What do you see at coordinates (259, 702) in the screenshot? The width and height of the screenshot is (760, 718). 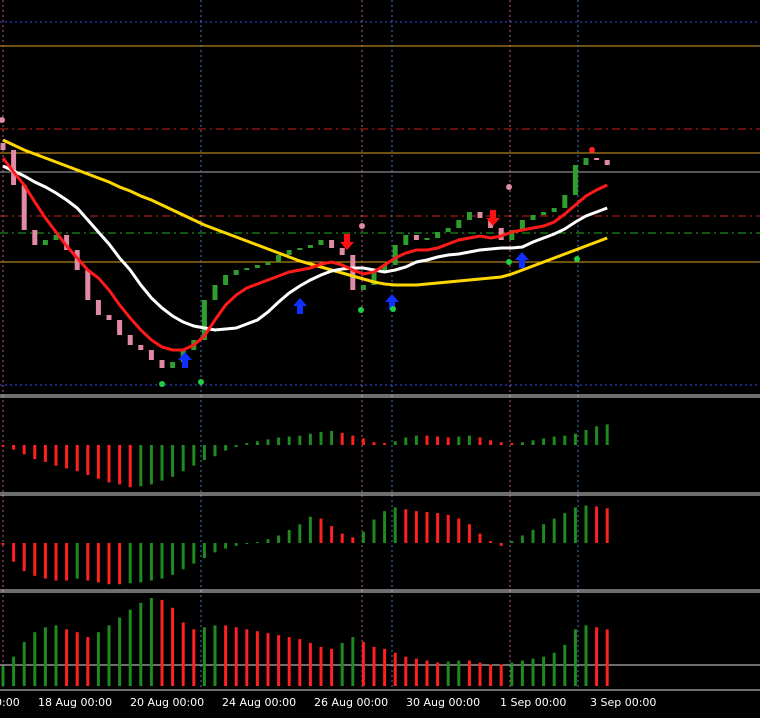 I see `x-tick-label: 24 Aug 00:00` at bounding box center [259, 702].